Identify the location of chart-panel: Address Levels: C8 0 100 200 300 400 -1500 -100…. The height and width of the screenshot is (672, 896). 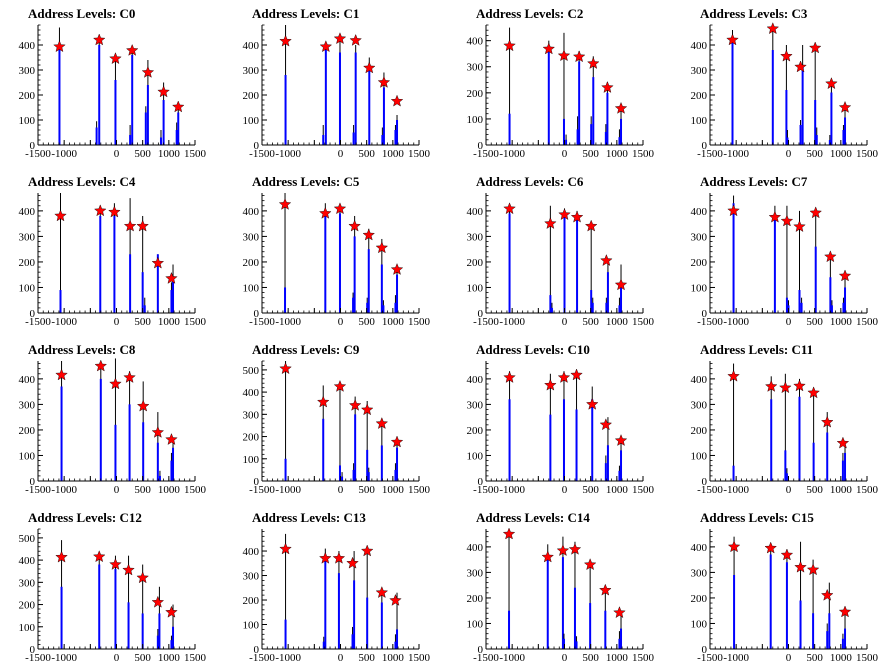
(112, 420).